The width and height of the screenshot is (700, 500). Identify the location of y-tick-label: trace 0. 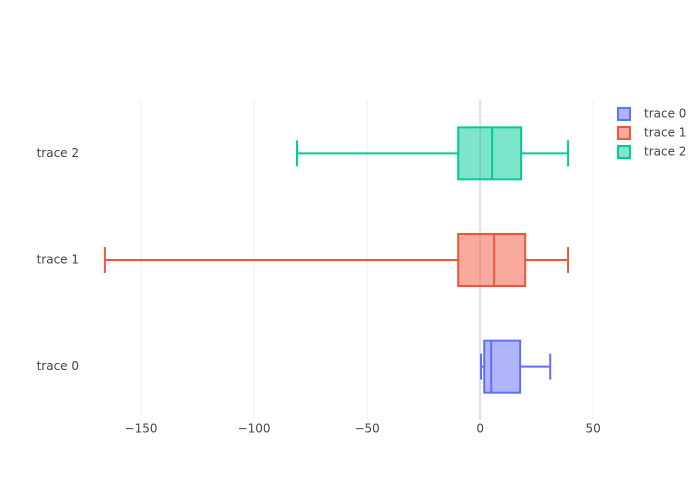
(58, 366).